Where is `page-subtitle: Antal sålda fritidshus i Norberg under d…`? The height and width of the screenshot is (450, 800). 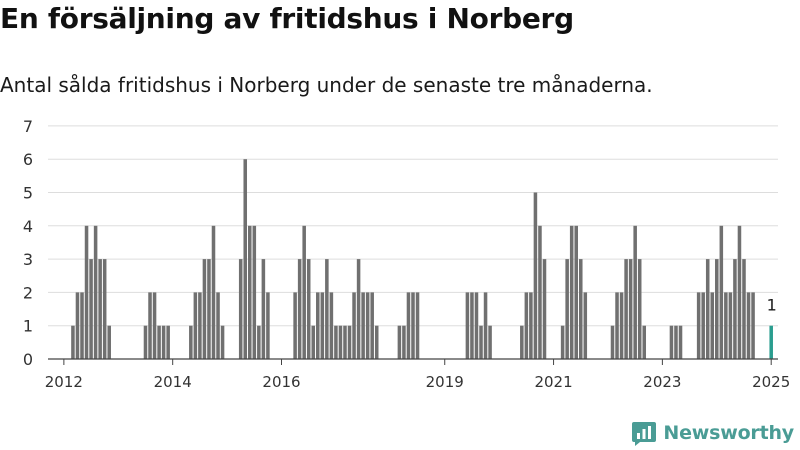
page-subtitle: Antal sålda fritidshus i Norberg under d… is located at coordinates (326, 85).